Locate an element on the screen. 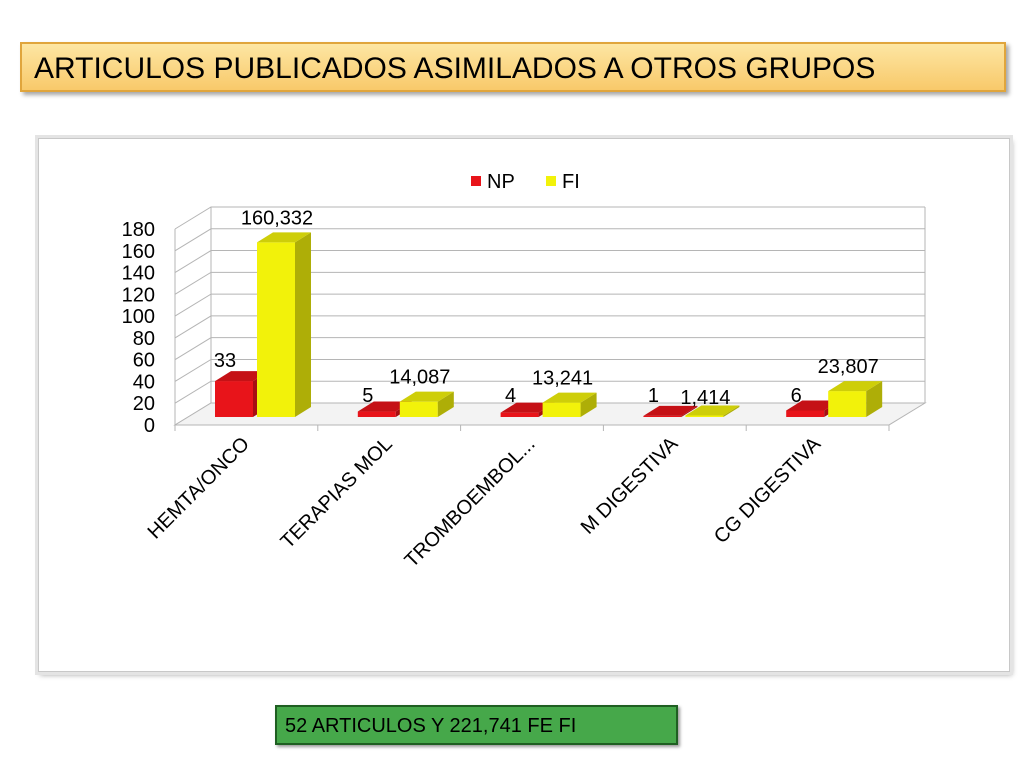 This screenshot has width=1024, height=768. data-label-fi: 160,332 is located at coordinates (277, 218).